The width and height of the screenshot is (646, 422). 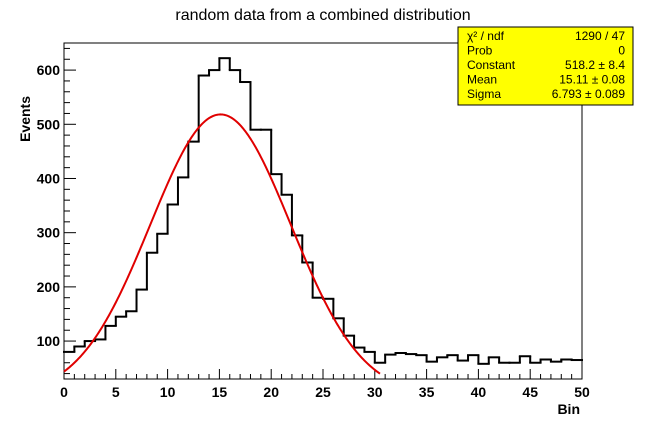 What do you see at coordinates (168, 392) in the screenshot?
I see `x-tick-label: 10` at bounding box center [168, 392].